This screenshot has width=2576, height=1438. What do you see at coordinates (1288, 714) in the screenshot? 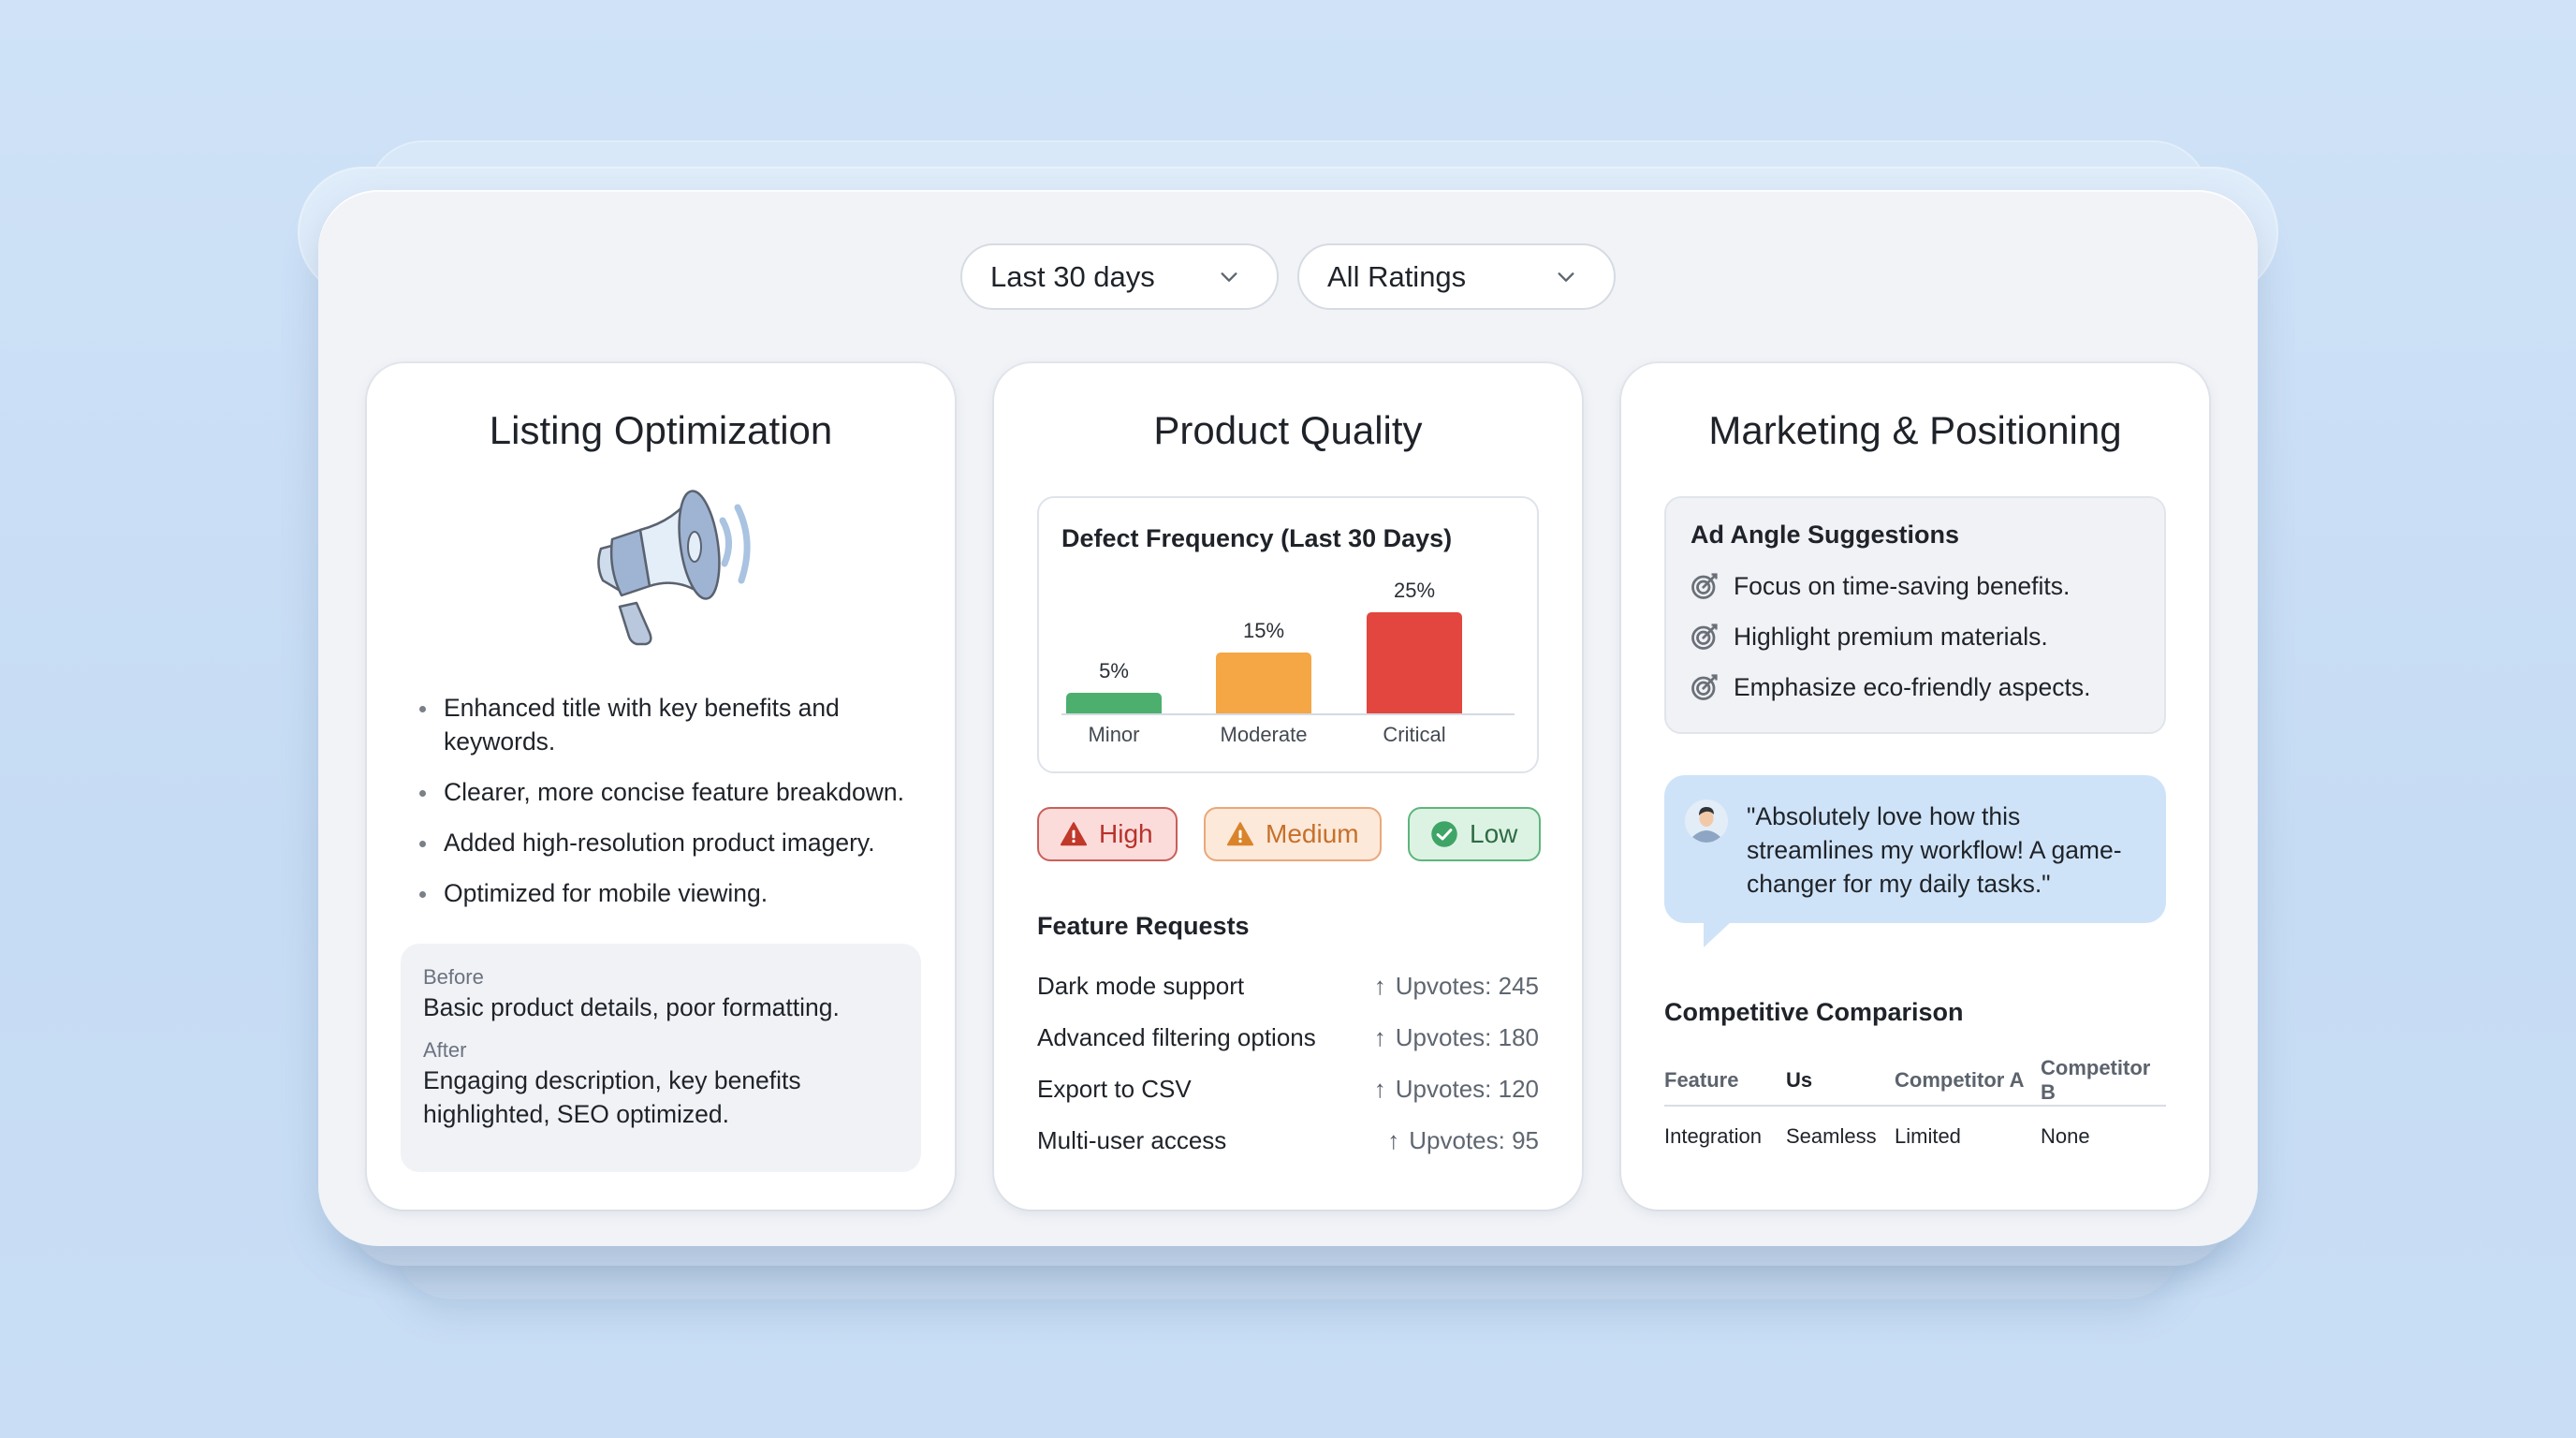
I see `chart-baseline` at bounding box center [1288, 714].